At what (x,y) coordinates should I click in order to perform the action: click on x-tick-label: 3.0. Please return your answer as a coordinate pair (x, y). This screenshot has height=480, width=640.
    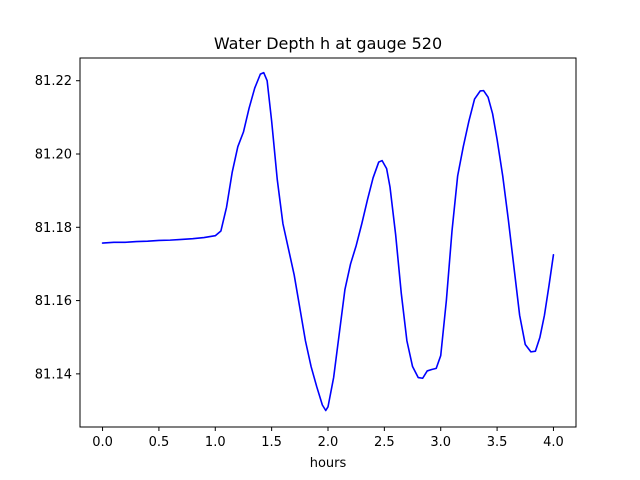
    Looking at the image, I should click on (440, 442).